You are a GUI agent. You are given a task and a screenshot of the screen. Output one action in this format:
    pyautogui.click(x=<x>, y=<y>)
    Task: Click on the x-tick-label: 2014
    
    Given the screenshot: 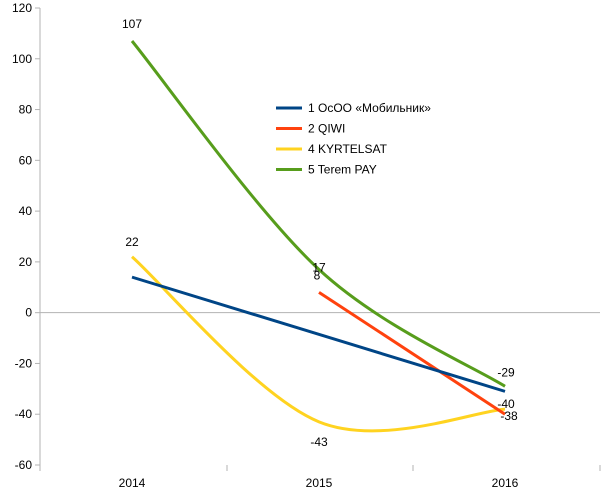 What is the action you would take?
    pyautogui.click(x=132, y=483)
    